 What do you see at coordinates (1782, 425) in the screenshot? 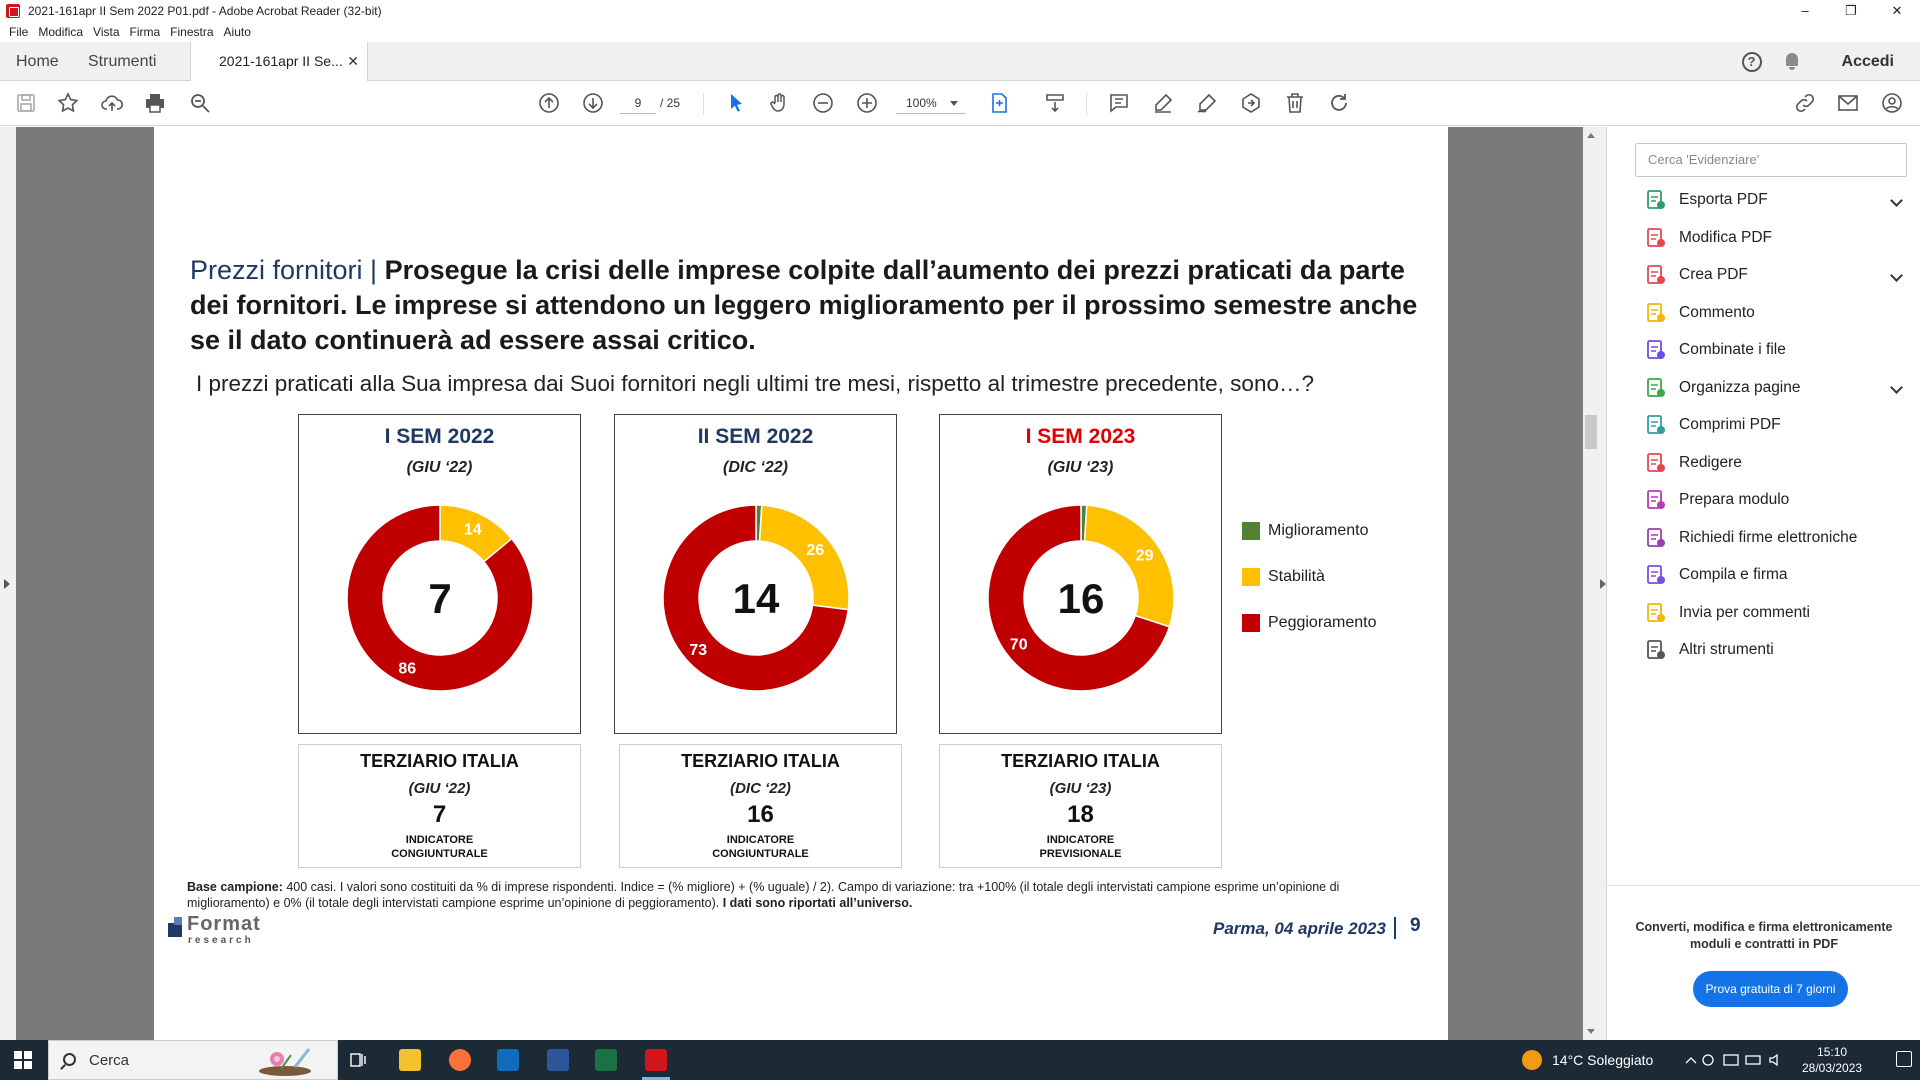
I see `tool-item: Comprimi PDF` at bounding box center [1782, 425].